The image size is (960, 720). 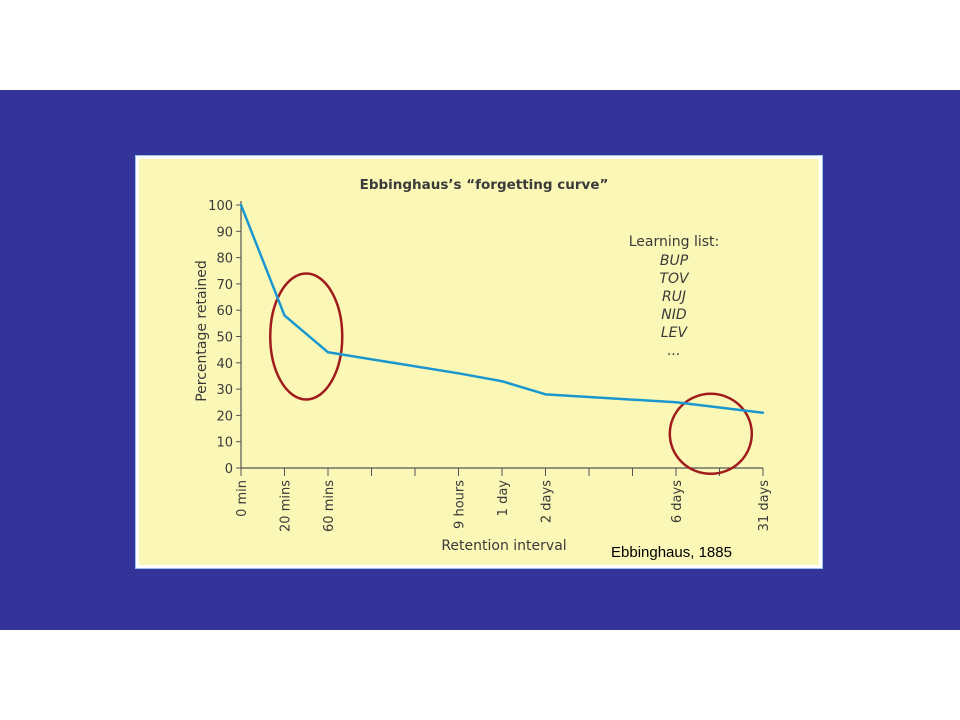 What do you see at coordinates (229, 469) in the screenshot?
I see `y-tick-label-0: 0` at bounding box center [229, 469].